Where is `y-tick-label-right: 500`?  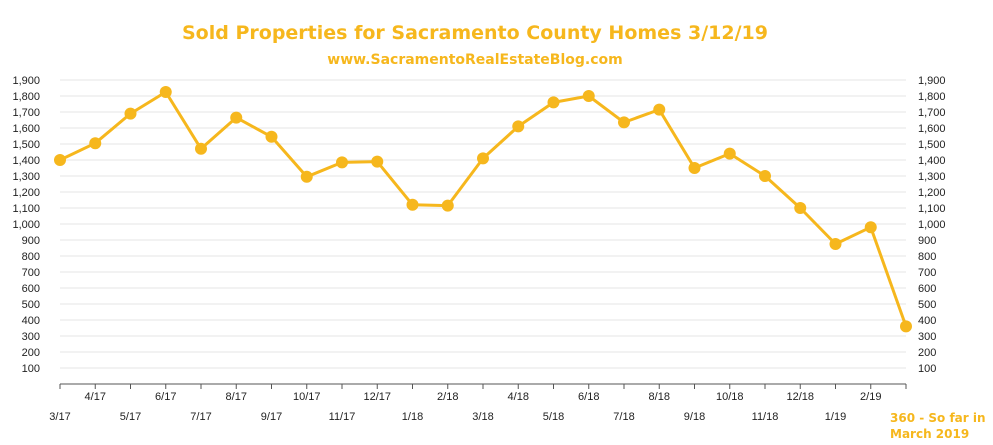
y-tick-label-right: 500 is located at coordinates (927, 305).